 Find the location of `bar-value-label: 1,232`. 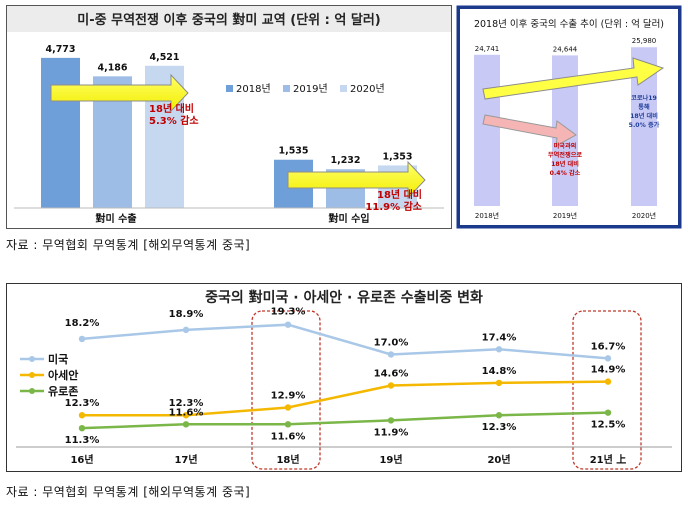

bar-value-label: 1,232 is located at coordinates (345, 160).